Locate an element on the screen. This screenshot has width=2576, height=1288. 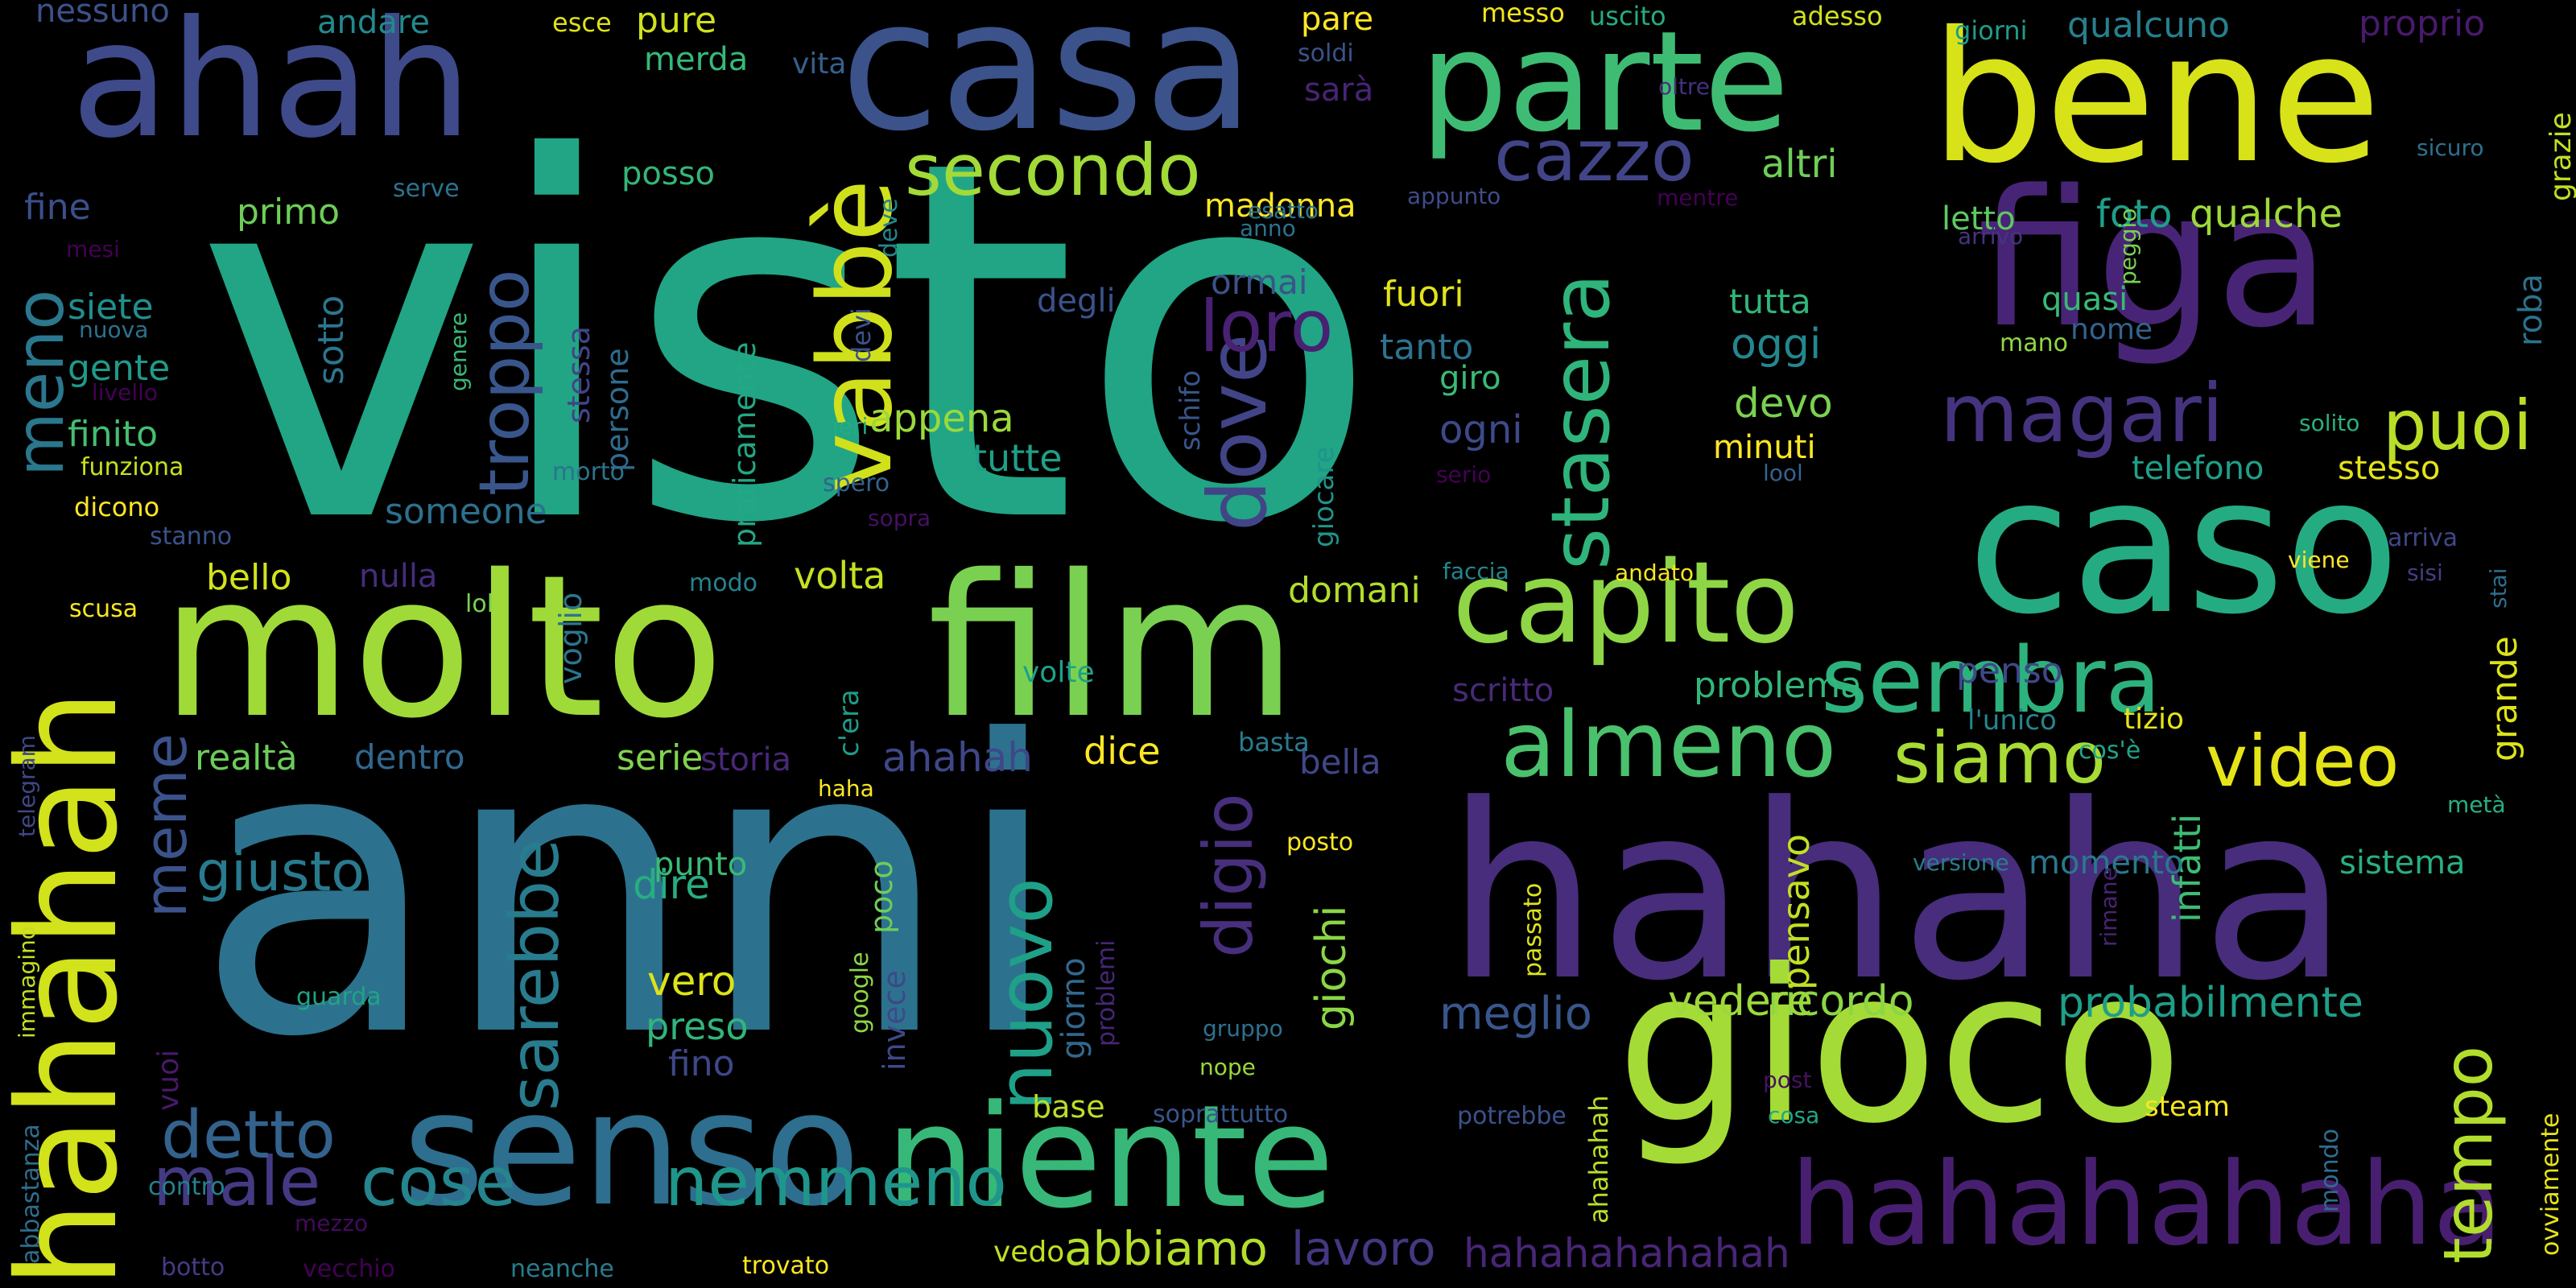
word: telegram is located at coordinates (27, 786).